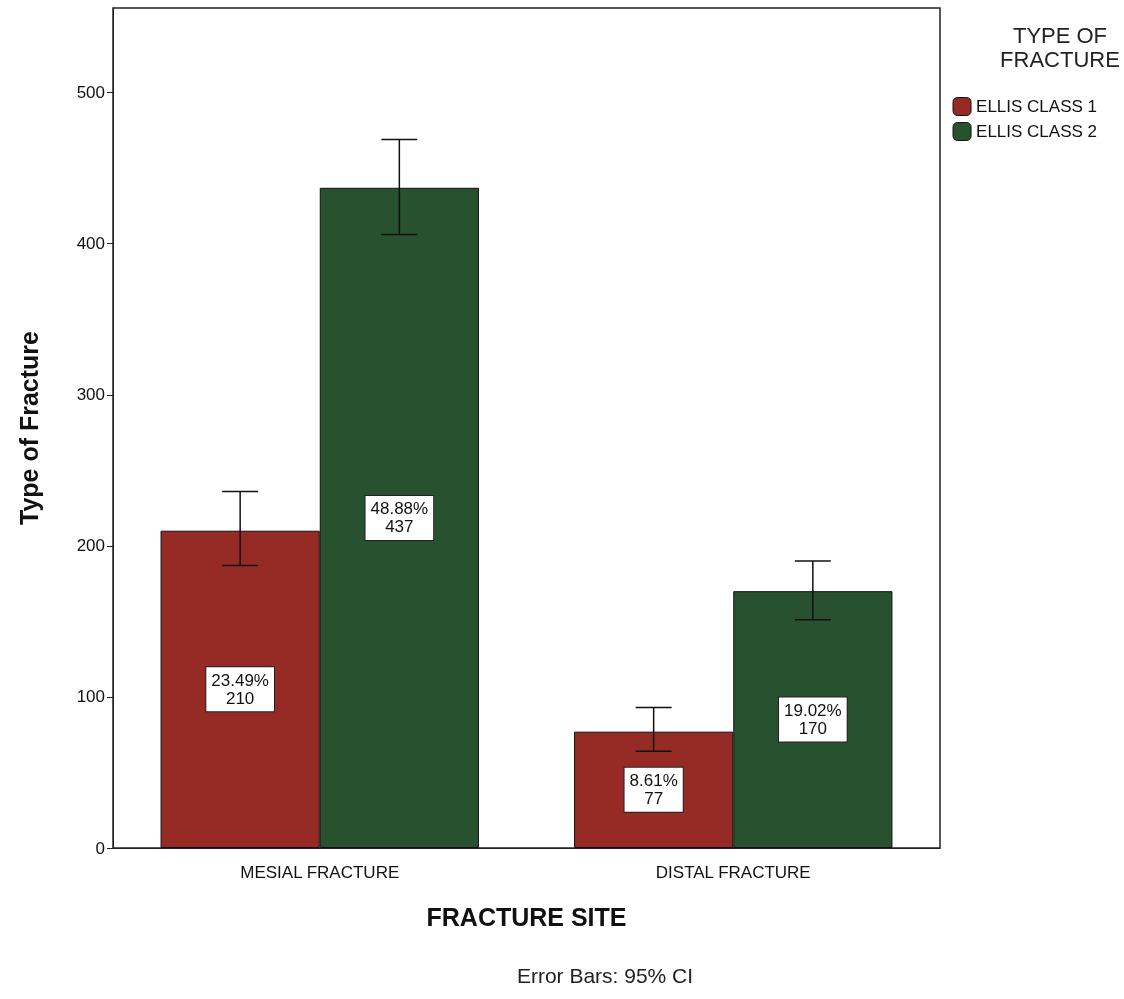 This screenshot has width=1124, height=999. I want to click on x-axis-title: FRACTURE SITE, so click(526, 916).